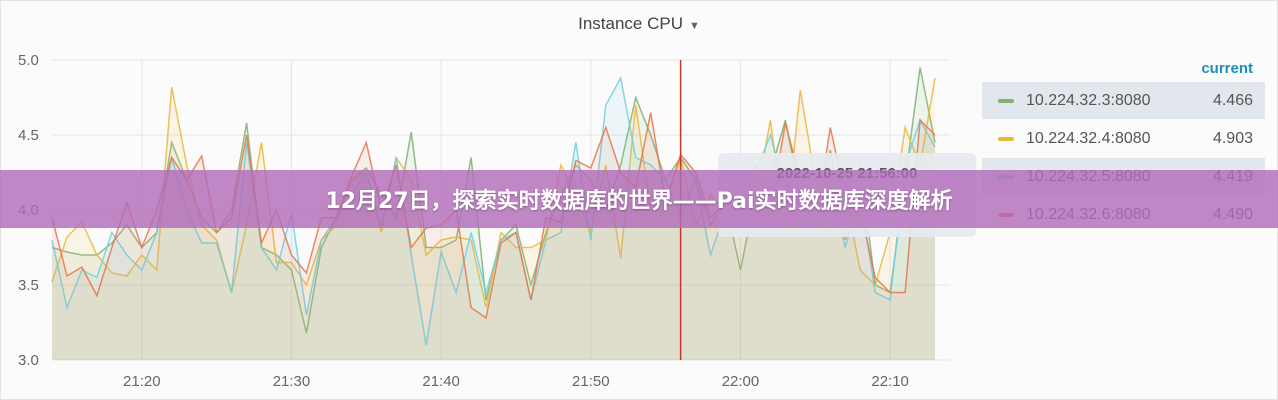 This screenshot has height=400, width=1278. What do you see at coordinates (639, 23) in the screenshot?
I see `panel-title: Instance CPU ▼` at bounding box center [639, 23].